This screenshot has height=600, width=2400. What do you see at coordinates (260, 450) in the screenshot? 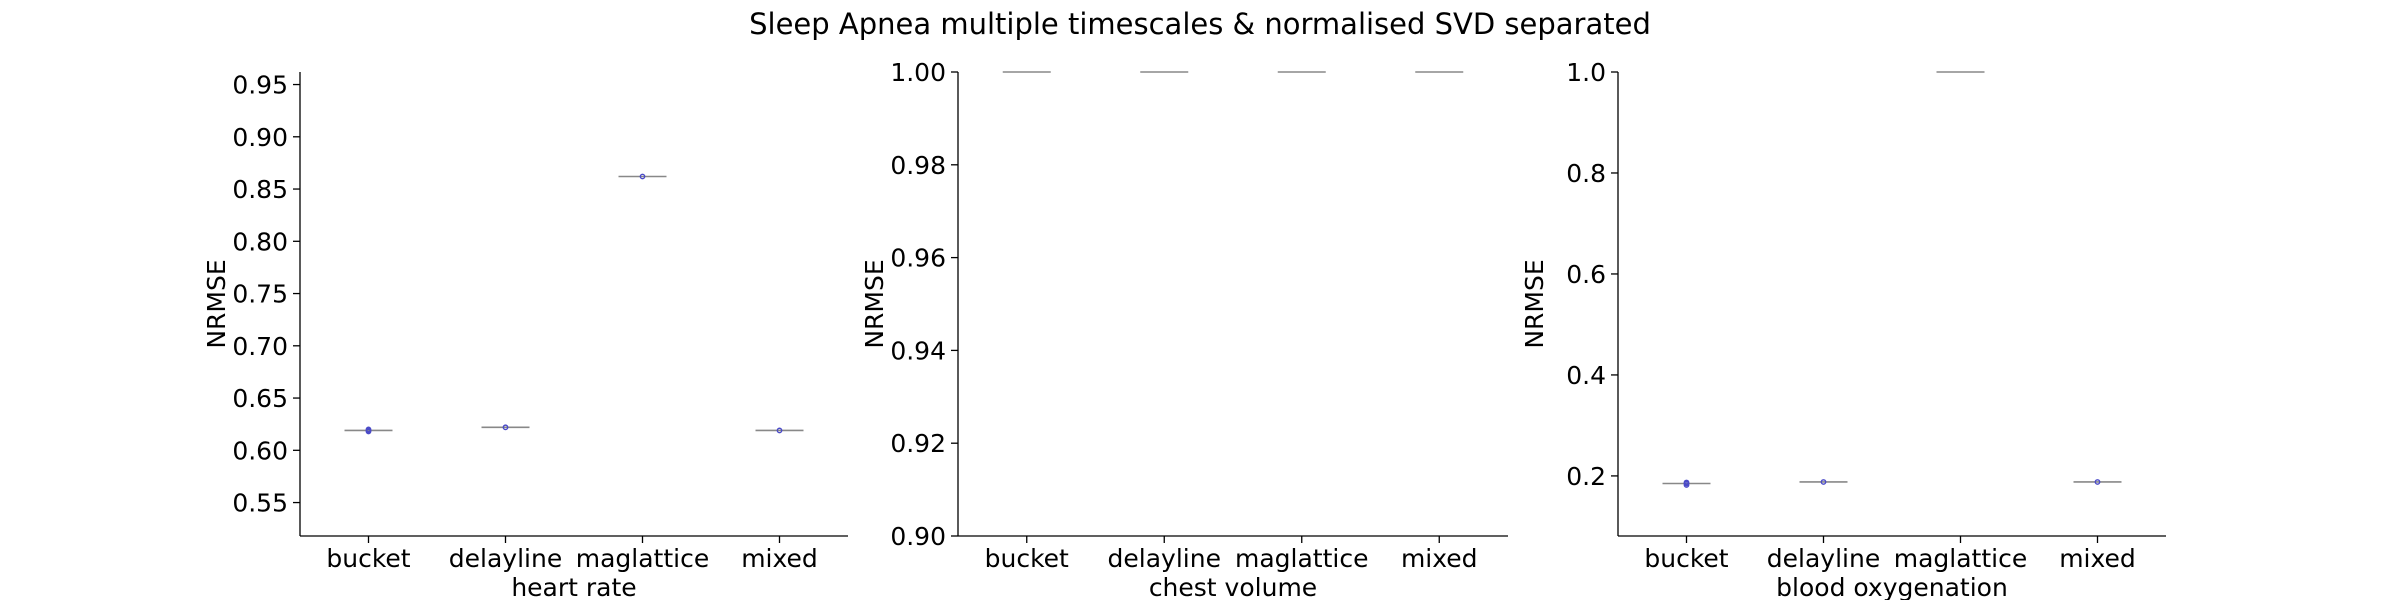
I see `y-tick-label: 0.60` at bounding box center [260, 450].